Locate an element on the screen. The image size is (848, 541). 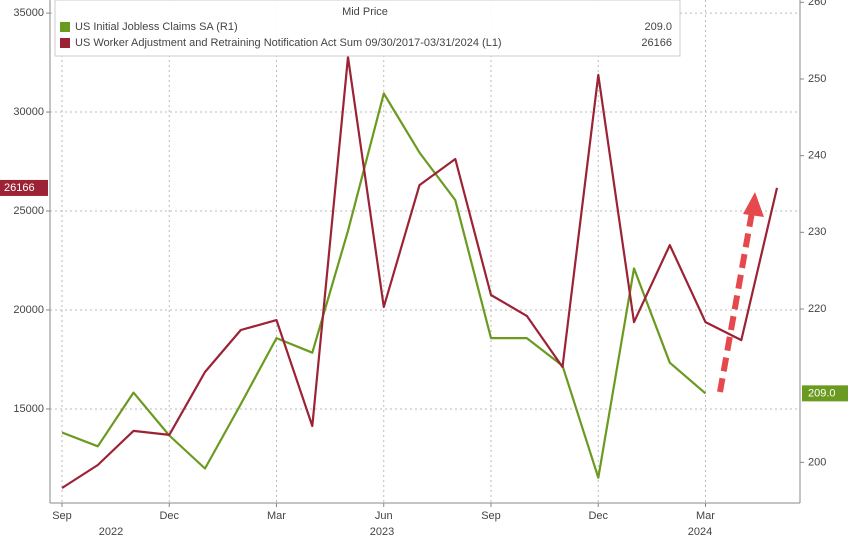
year-label: 2024 is located at coordinates (700, 532).